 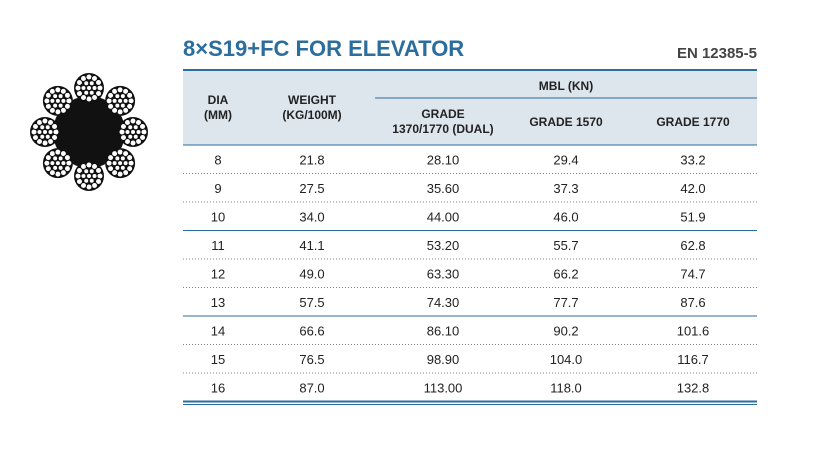 What do you see at coordinates (217, 159) in the screenshot?
I see `cell: 8` at bounding box center [217, 159].